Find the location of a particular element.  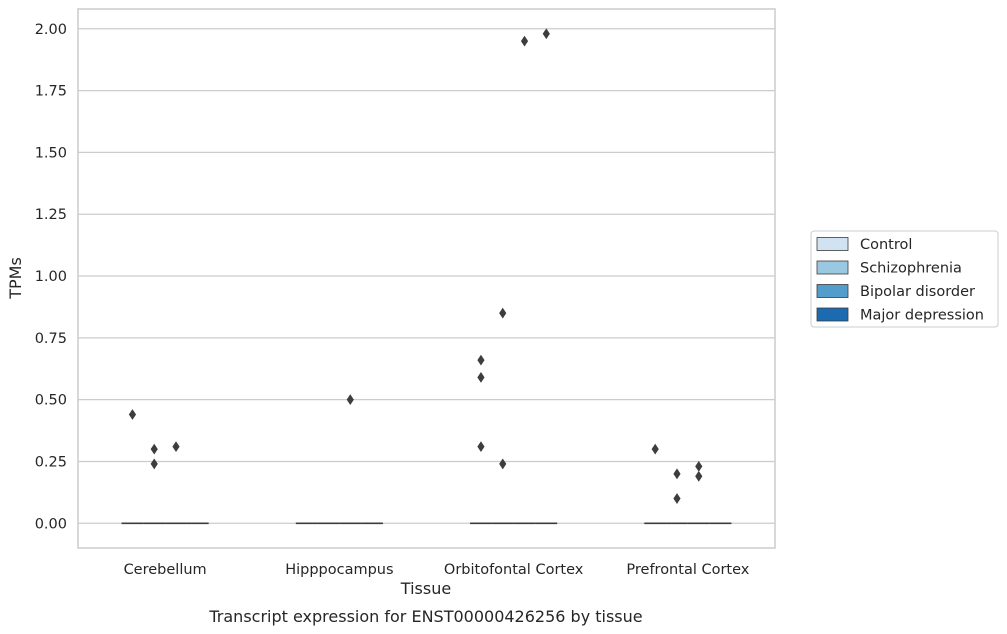

x-tick-label: Prefrontal Cortex is located at coordinates (687, 570).